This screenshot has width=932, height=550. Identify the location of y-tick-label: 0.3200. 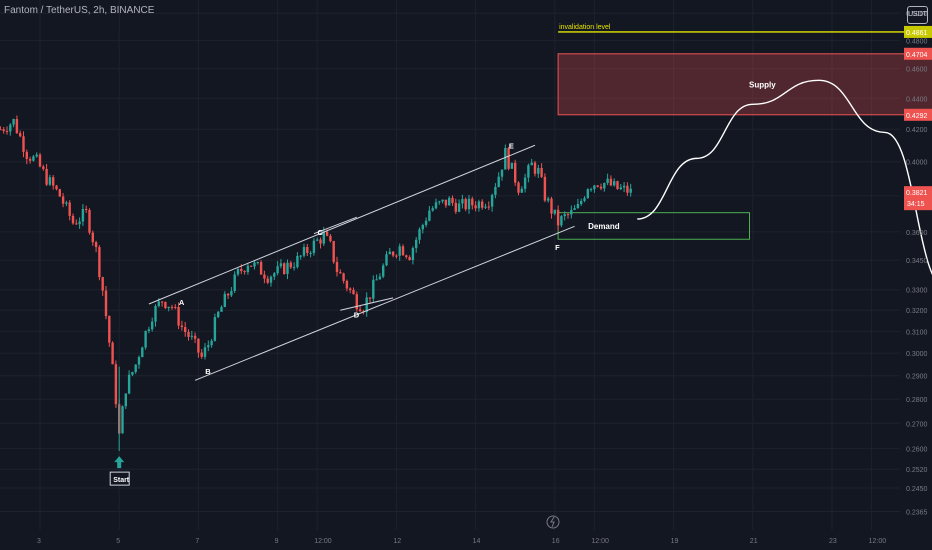
(917, 311).